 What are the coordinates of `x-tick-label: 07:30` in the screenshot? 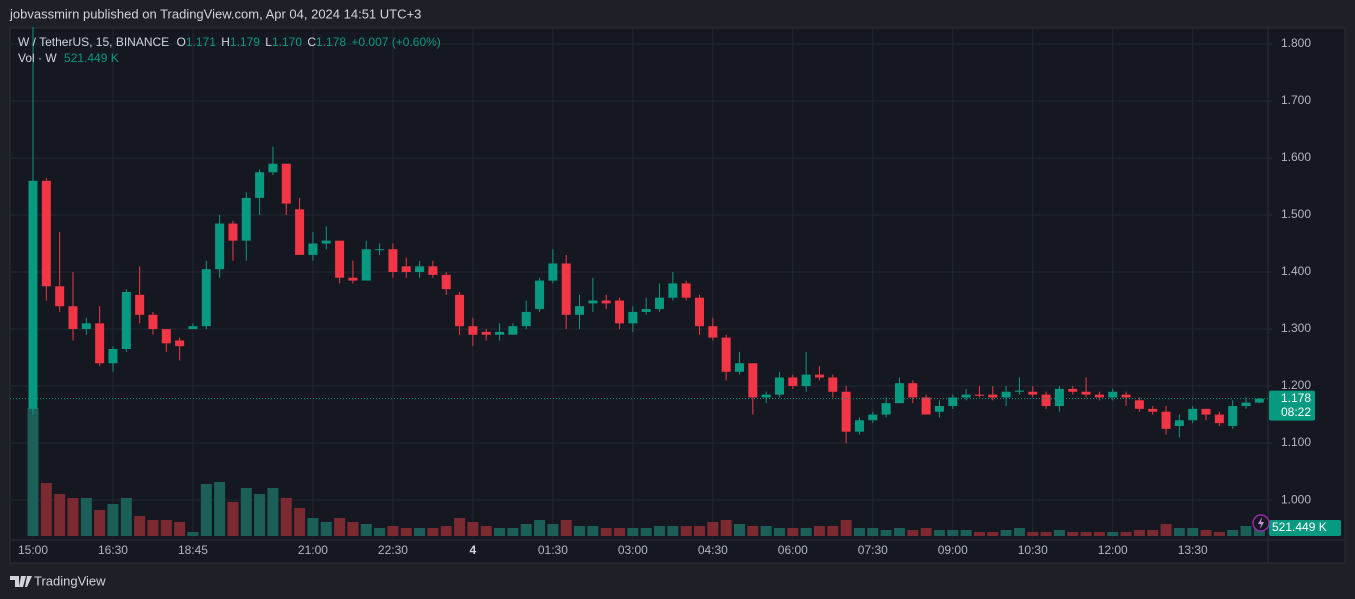 It's located at (873, 550).